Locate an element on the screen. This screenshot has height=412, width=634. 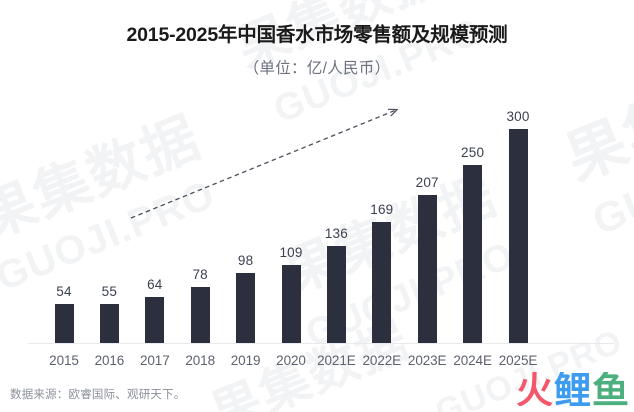
bar-value-label: 136 is located at coordinates (336, 233).